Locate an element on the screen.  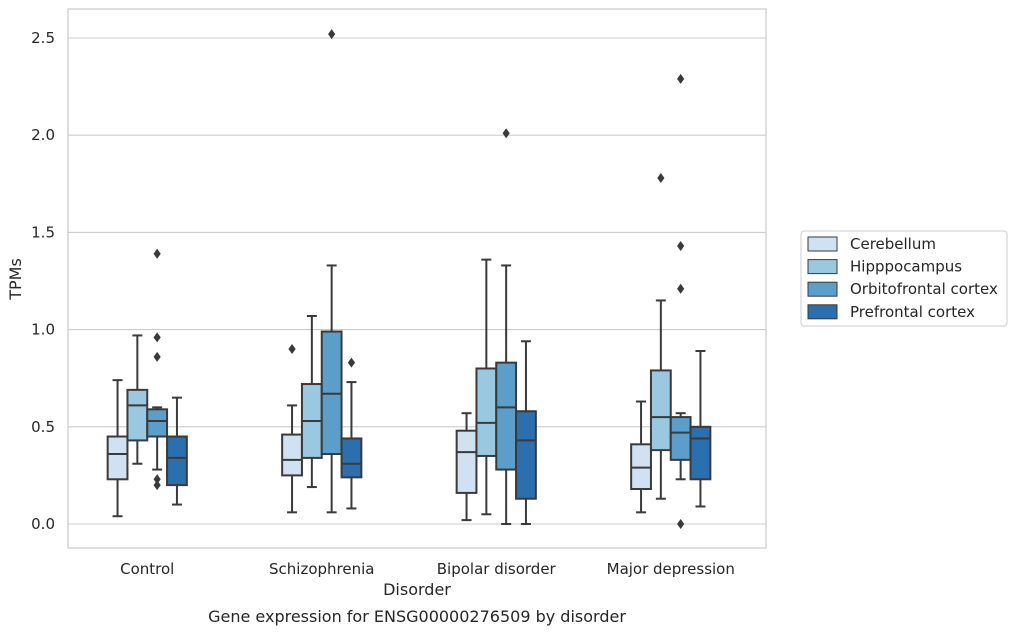
y-tick-label: 1.0 is located at coordinates (43, 330).